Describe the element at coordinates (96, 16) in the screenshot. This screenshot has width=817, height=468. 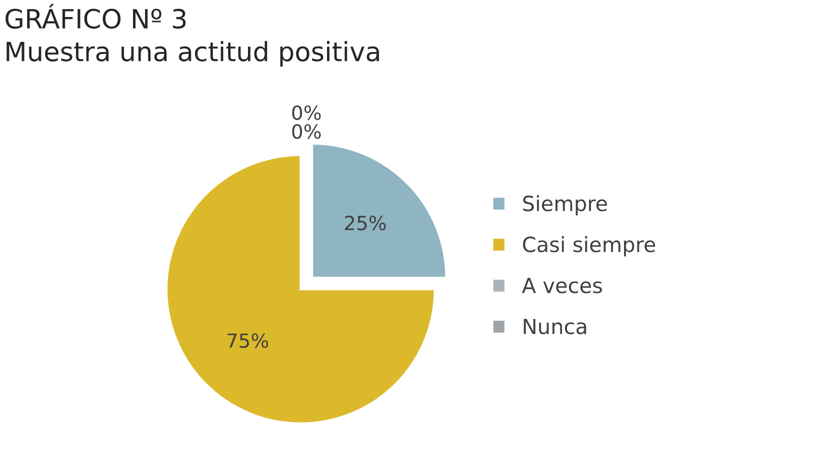
I see `chart-title: GRÁFICO Nº 3` at that location.